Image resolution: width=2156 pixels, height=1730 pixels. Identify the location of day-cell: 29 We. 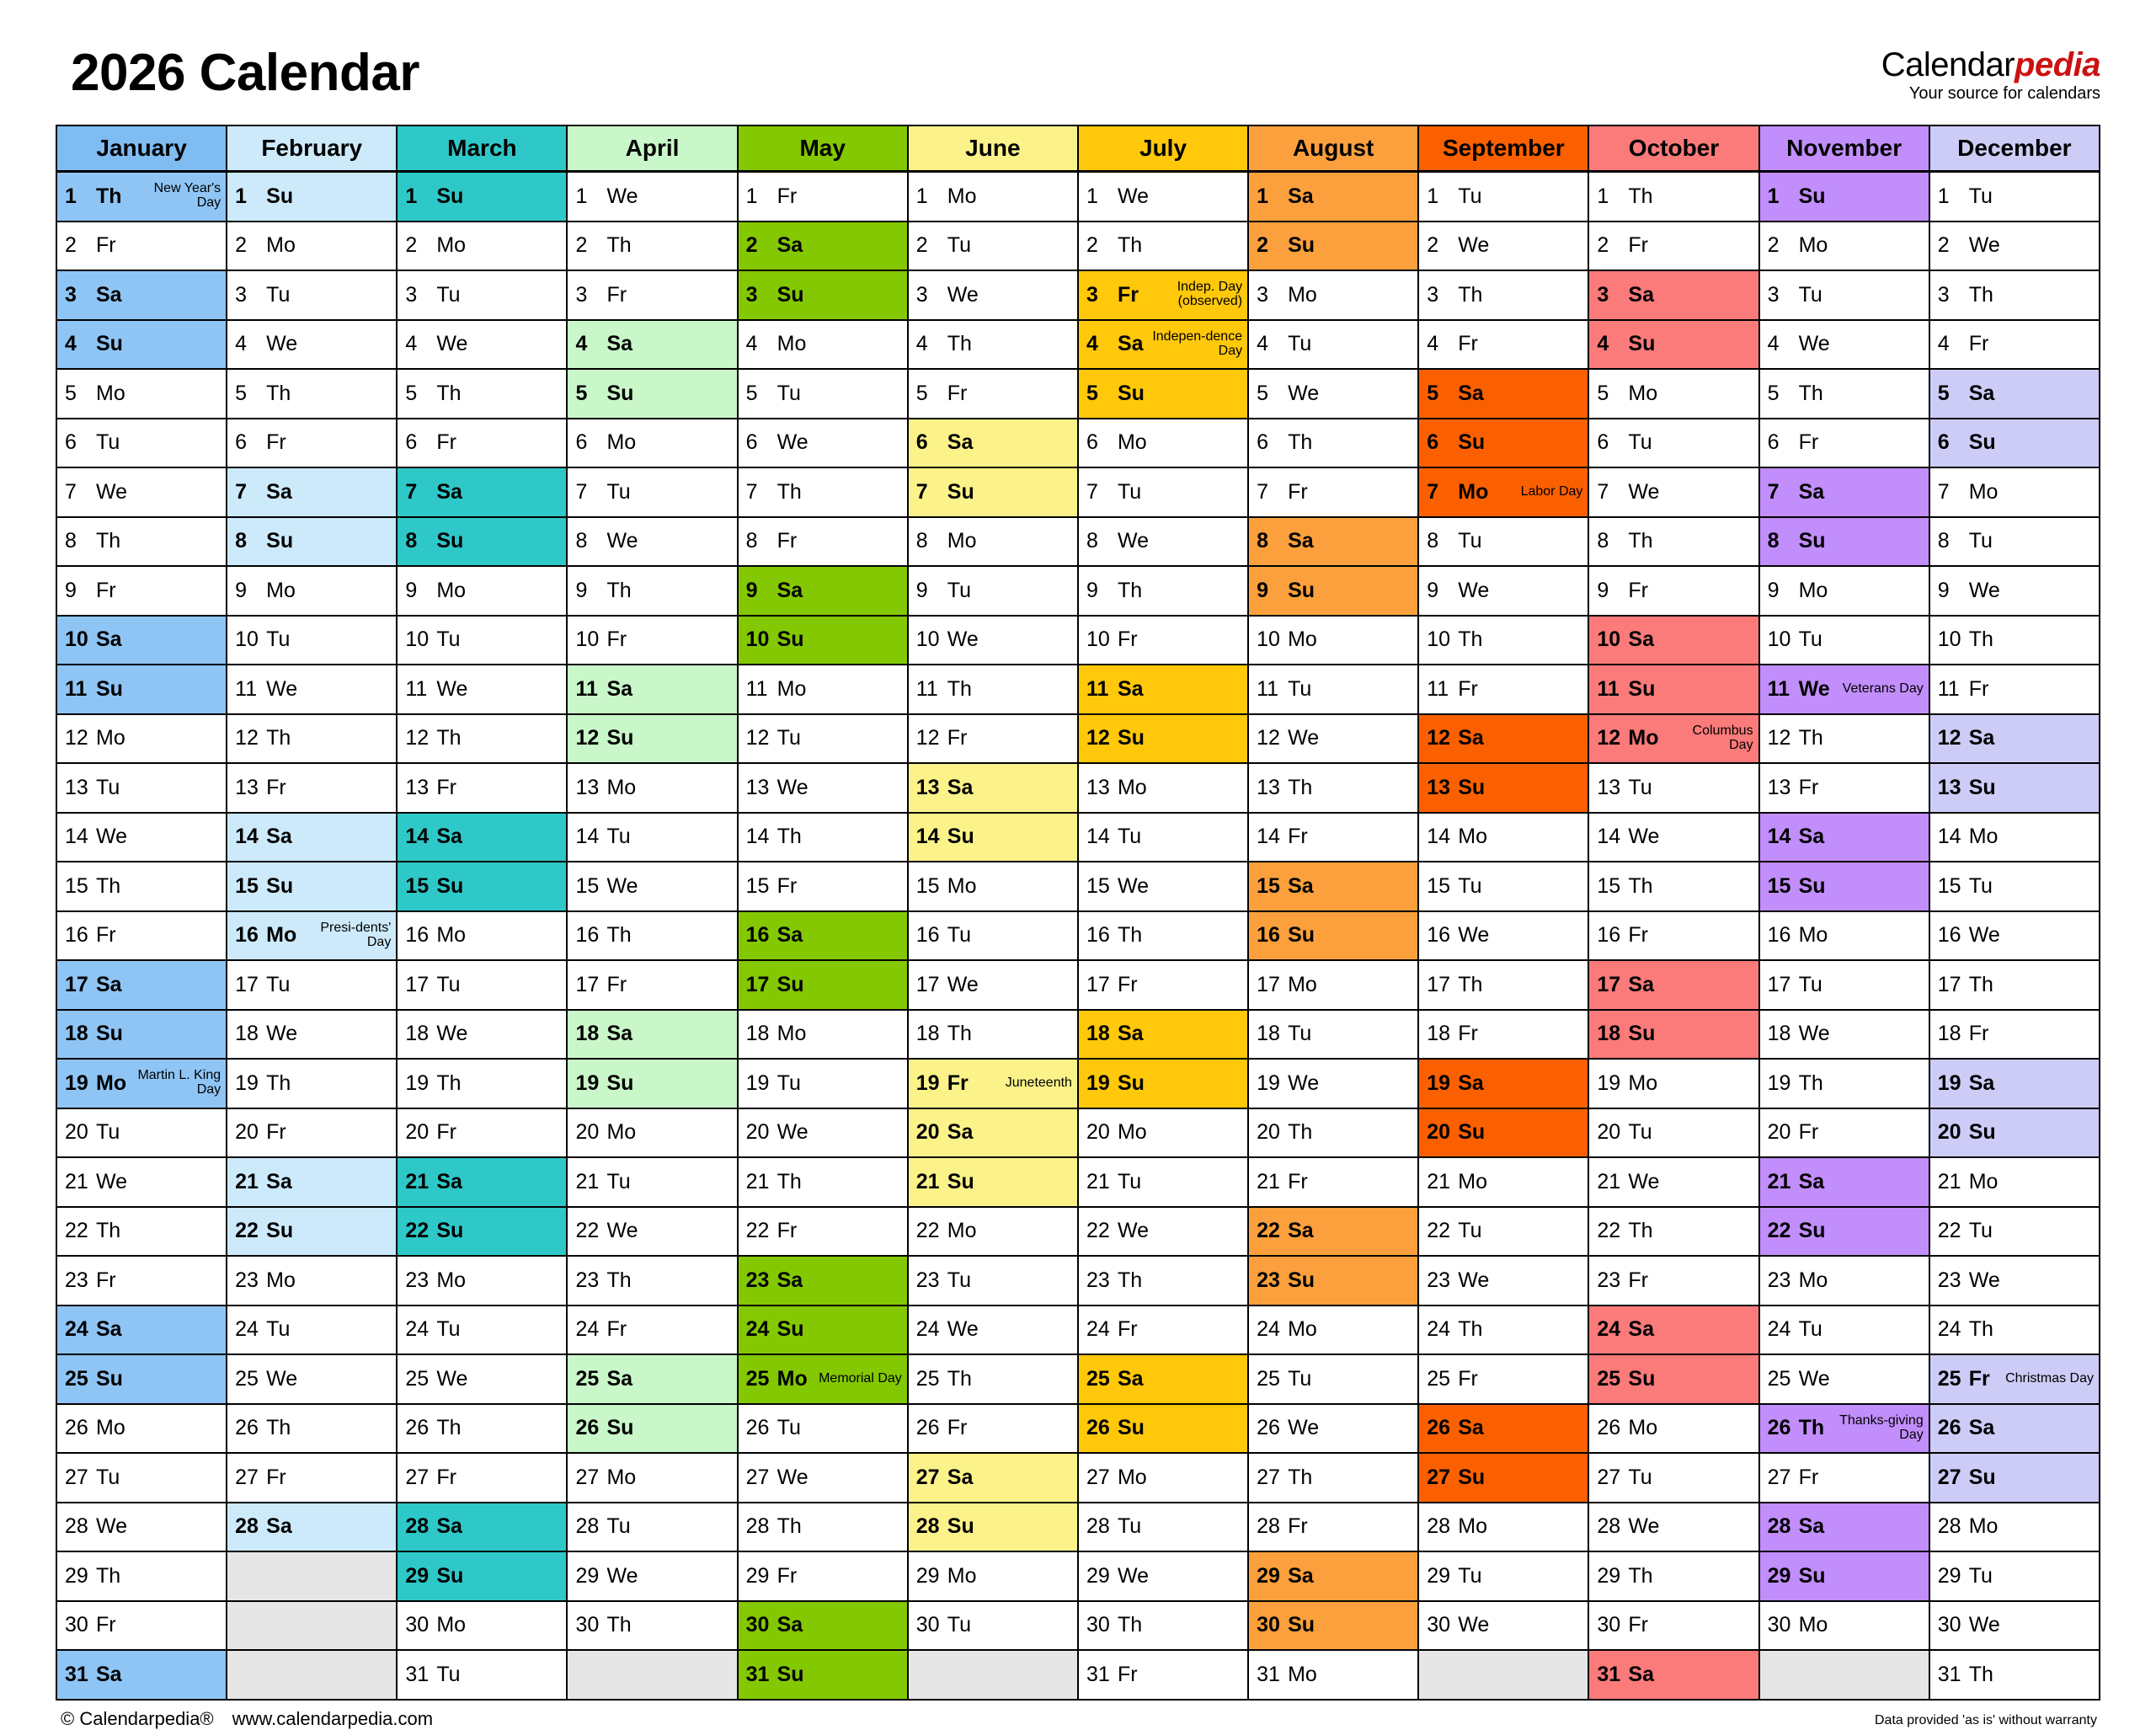
(652, 1576).